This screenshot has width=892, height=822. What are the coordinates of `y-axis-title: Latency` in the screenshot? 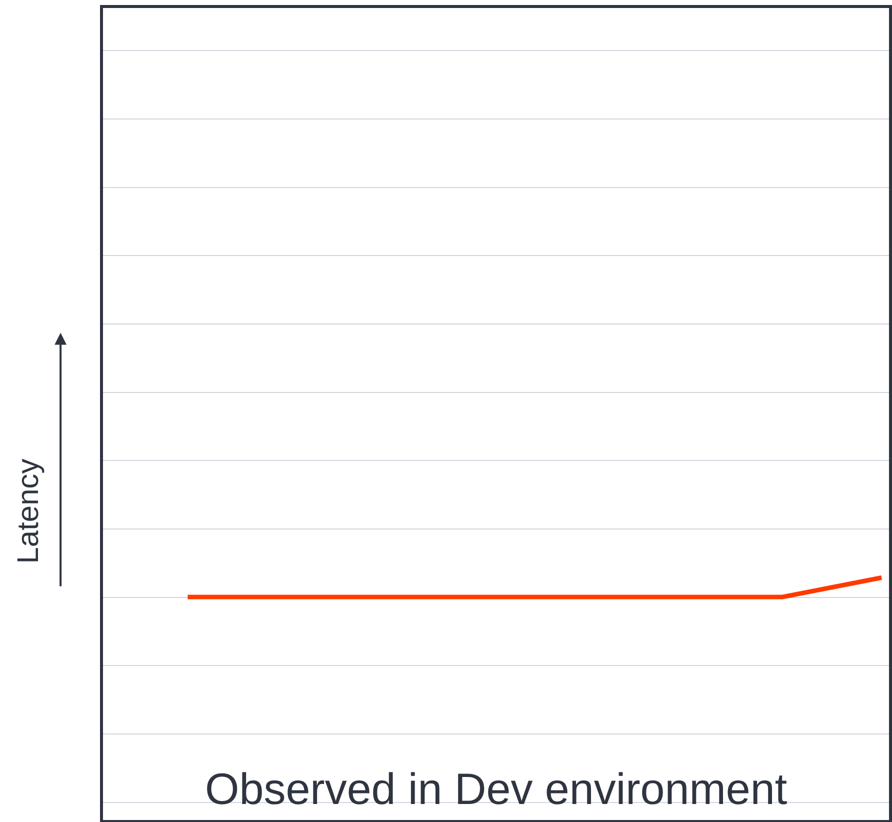 It's located at (28, 511).